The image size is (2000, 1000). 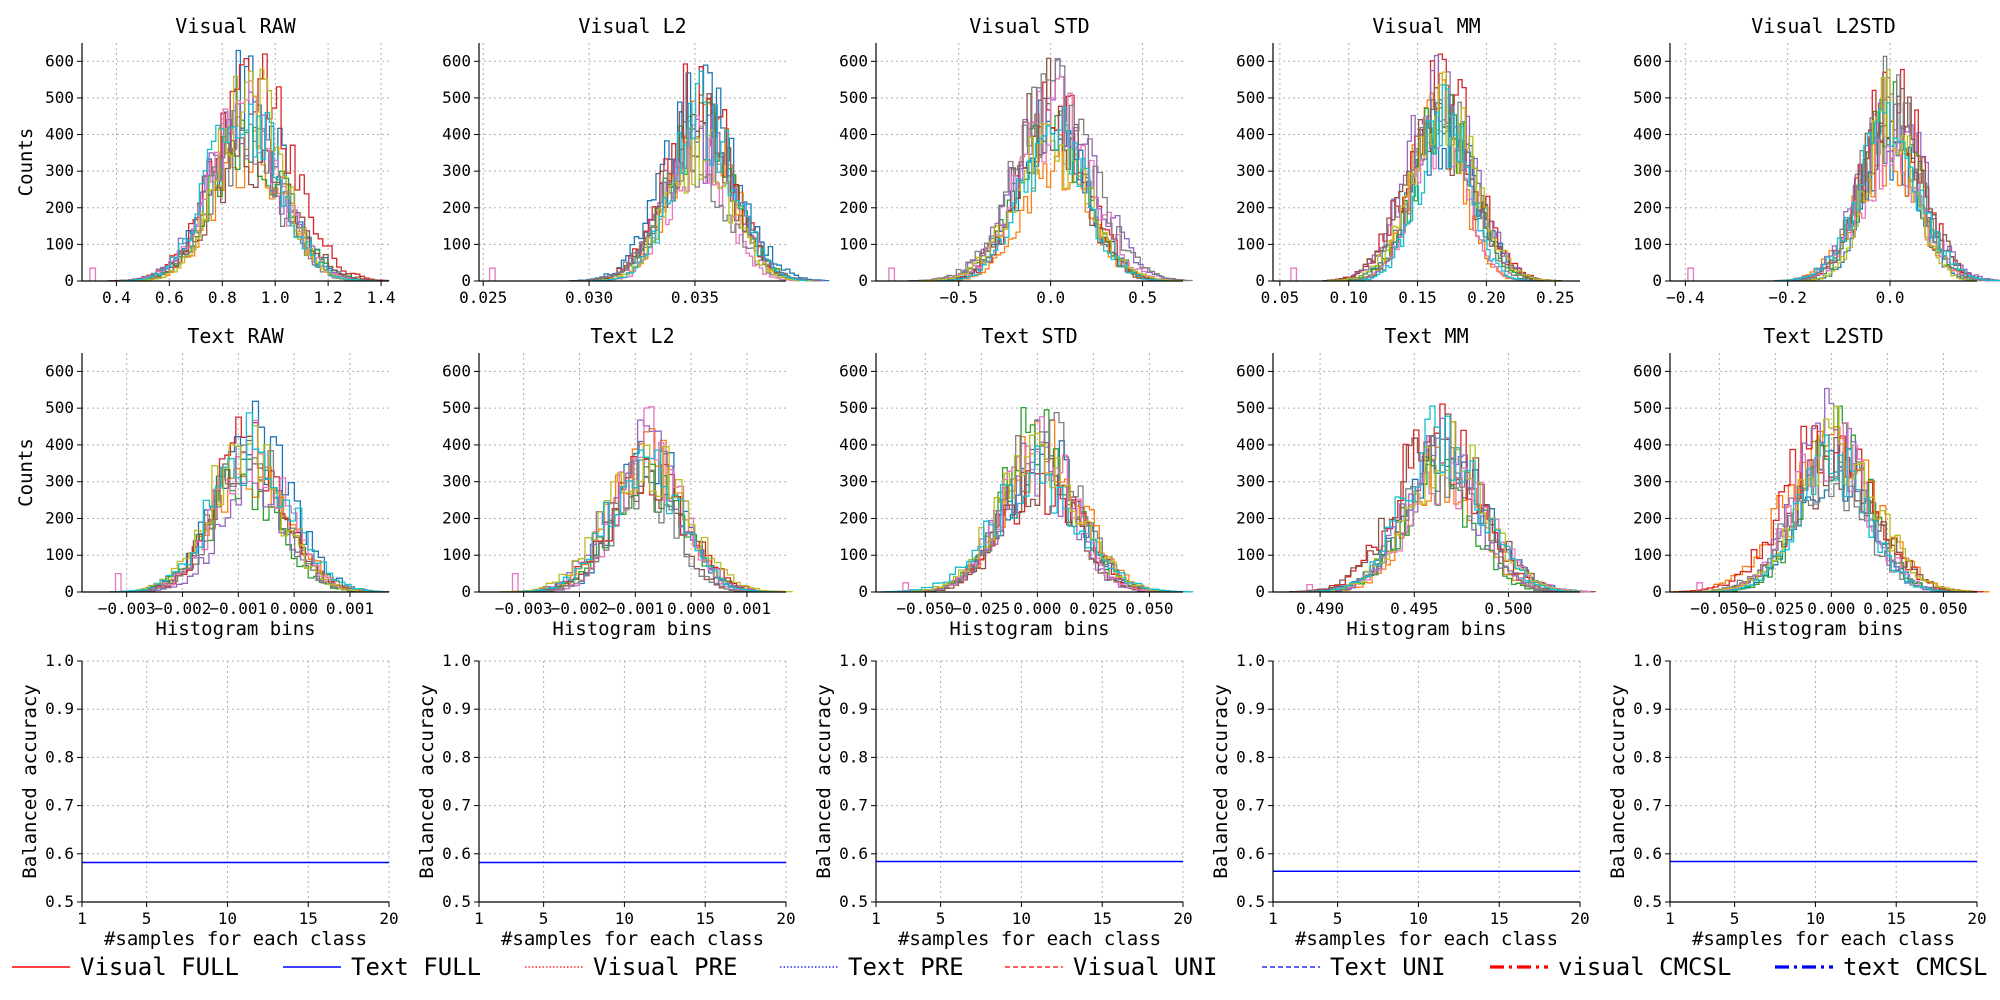 What do you see at coordinates (1142, 297) in the screenshot?
I see `x-tick-label: 0.5` at bounding box center [1142, 297].